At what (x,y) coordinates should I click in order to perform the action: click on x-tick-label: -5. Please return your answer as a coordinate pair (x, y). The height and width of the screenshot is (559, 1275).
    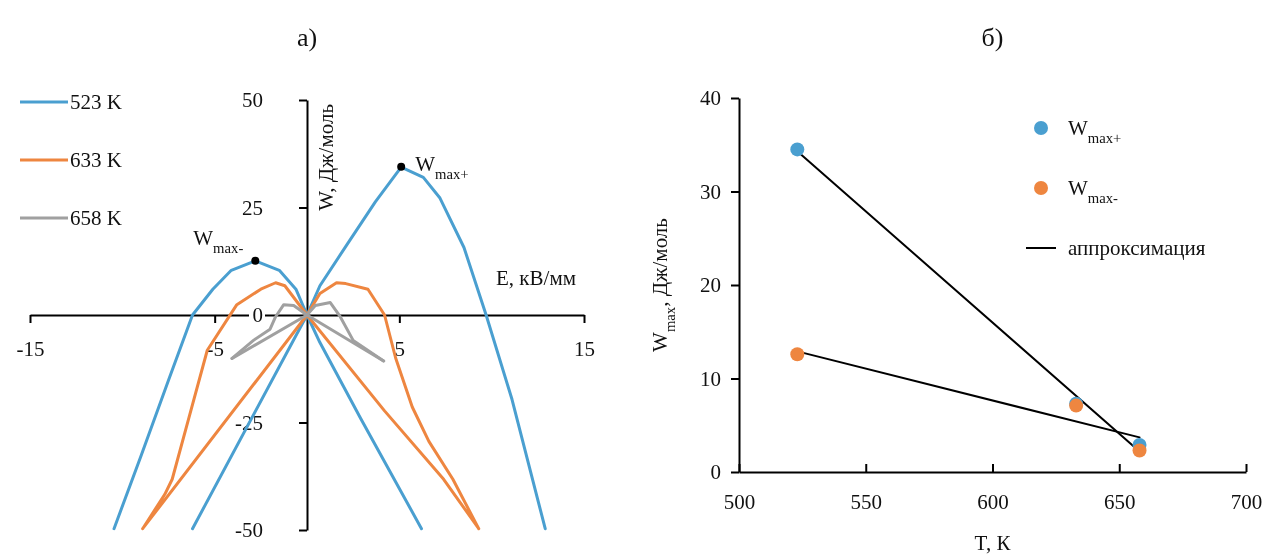
    Looking at the image, I should click on (215, 348).